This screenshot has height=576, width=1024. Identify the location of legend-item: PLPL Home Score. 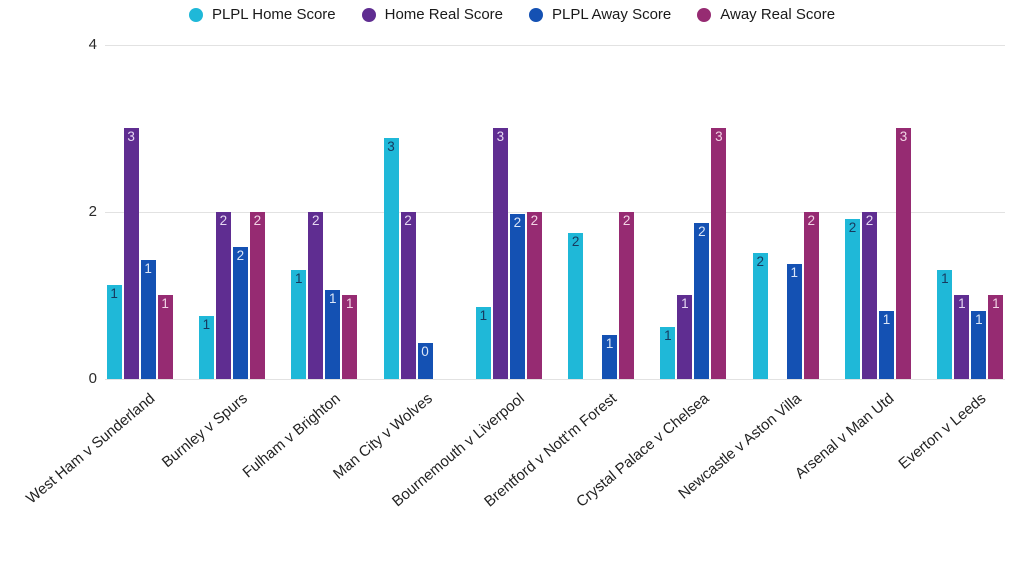
(262, 14).